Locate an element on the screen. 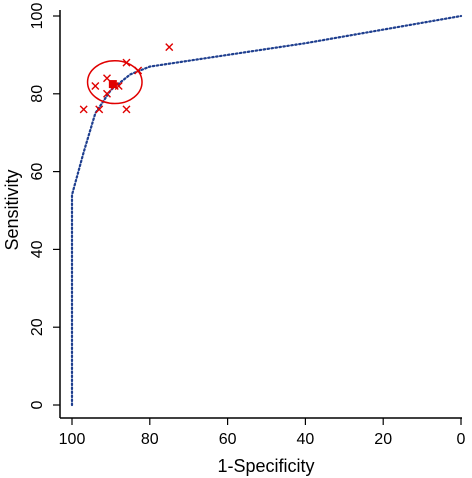  summary-point-marker is located at coordinates (112, 84).